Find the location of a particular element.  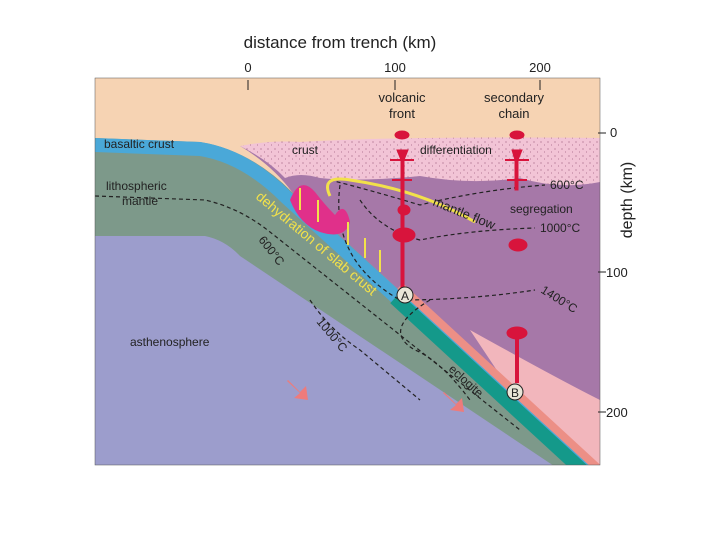

volcanoes is located at coordinates (459, 256).